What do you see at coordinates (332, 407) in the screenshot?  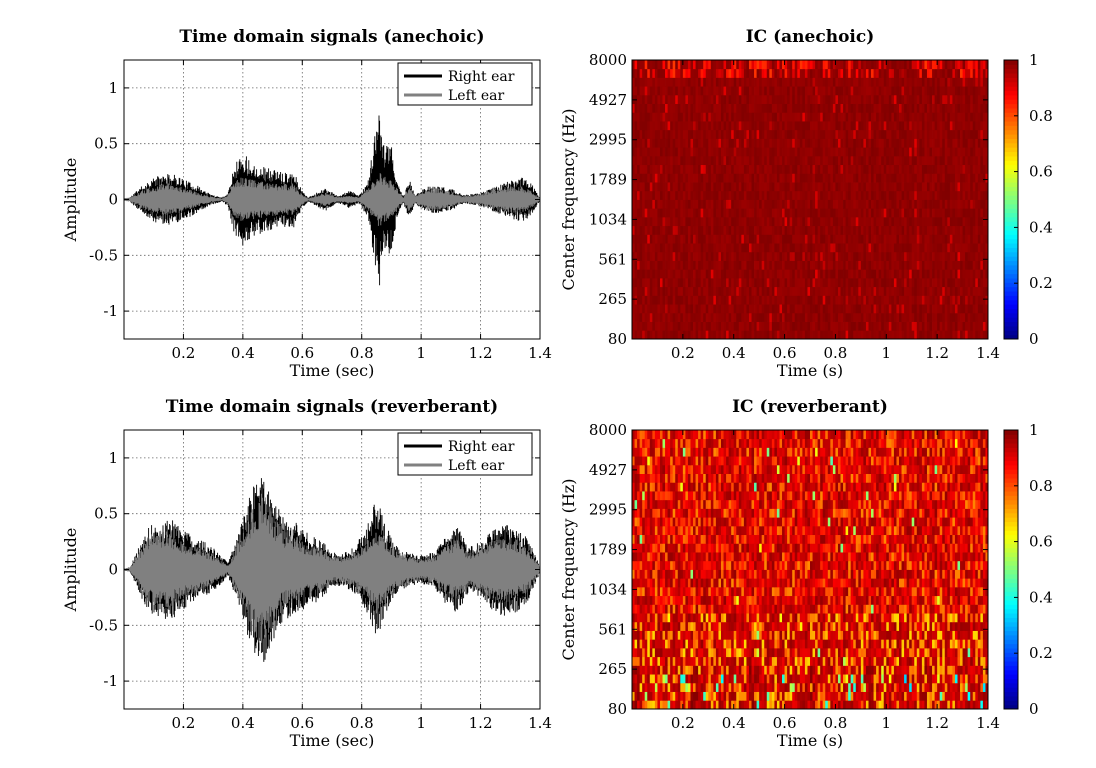 I see `chart-title: Time domain signals (reverberant)` at bounding box center [332, 407].